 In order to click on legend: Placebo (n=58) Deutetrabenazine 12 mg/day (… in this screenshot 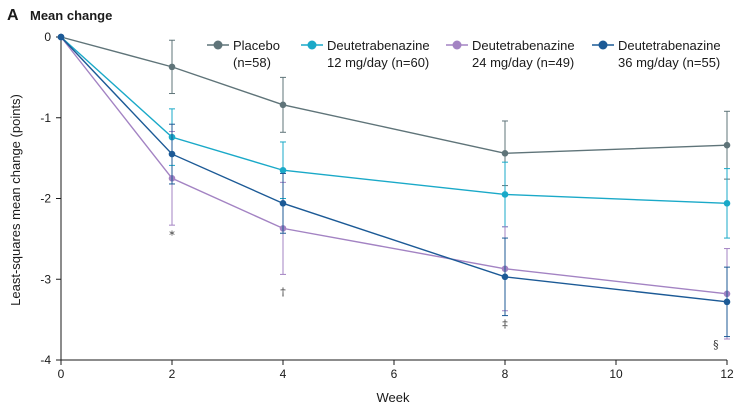, I will do `click(464, 54)`.